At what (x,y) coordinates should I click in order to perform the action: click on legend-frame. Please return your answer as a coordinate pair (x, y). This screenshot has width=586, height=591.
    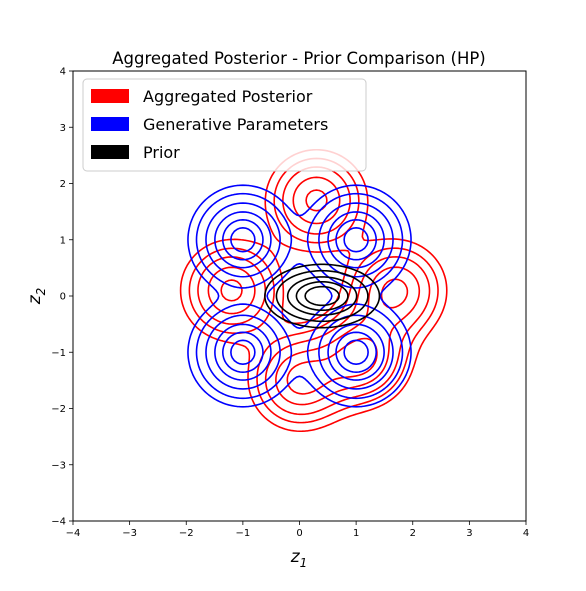
    Looking at the image, I should click on (224, 125).